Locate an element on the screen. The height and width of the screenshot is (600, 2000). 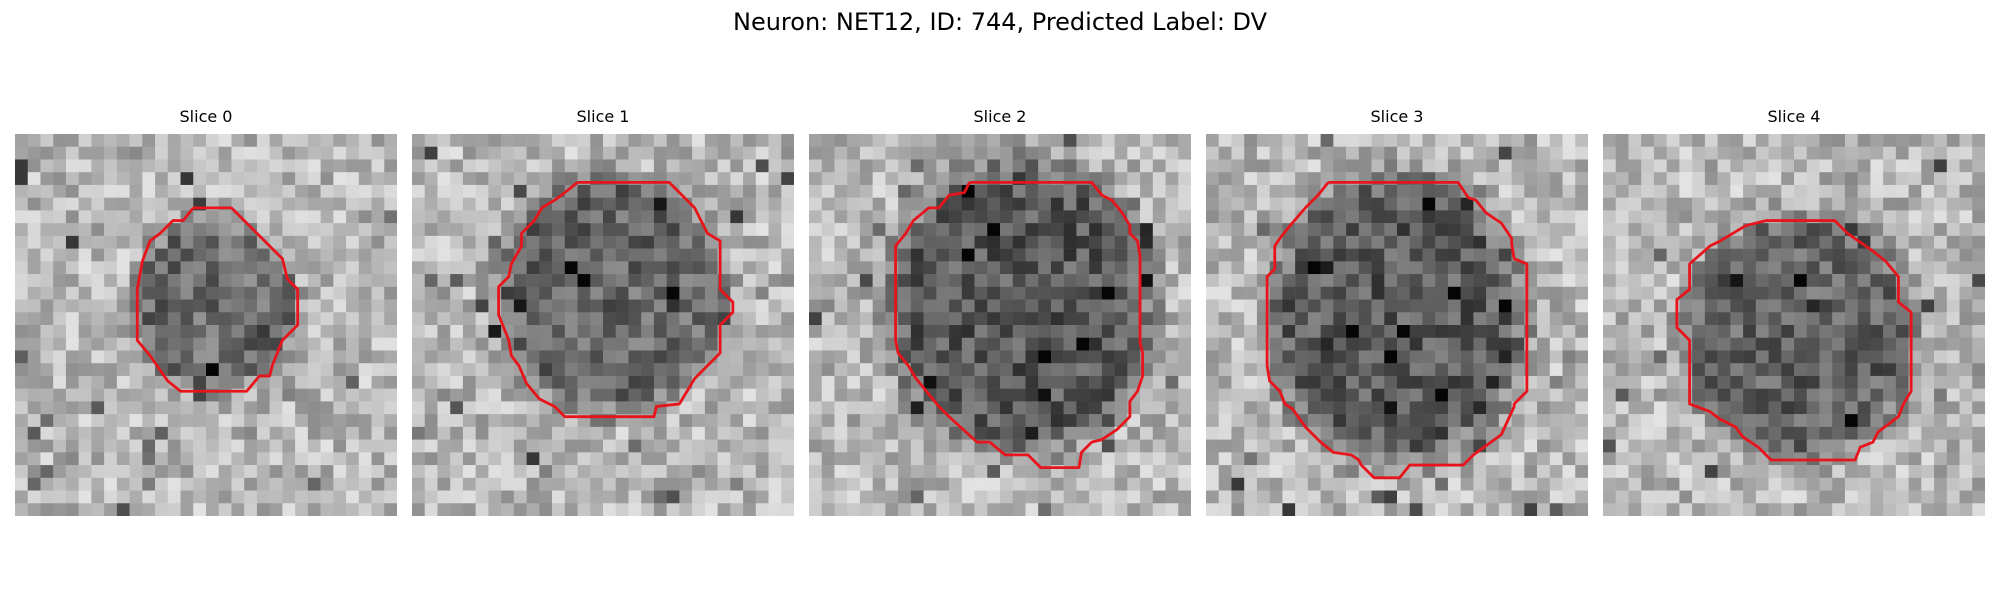
slice-title-0: Slice 0 is located at coordinates (206, 116).